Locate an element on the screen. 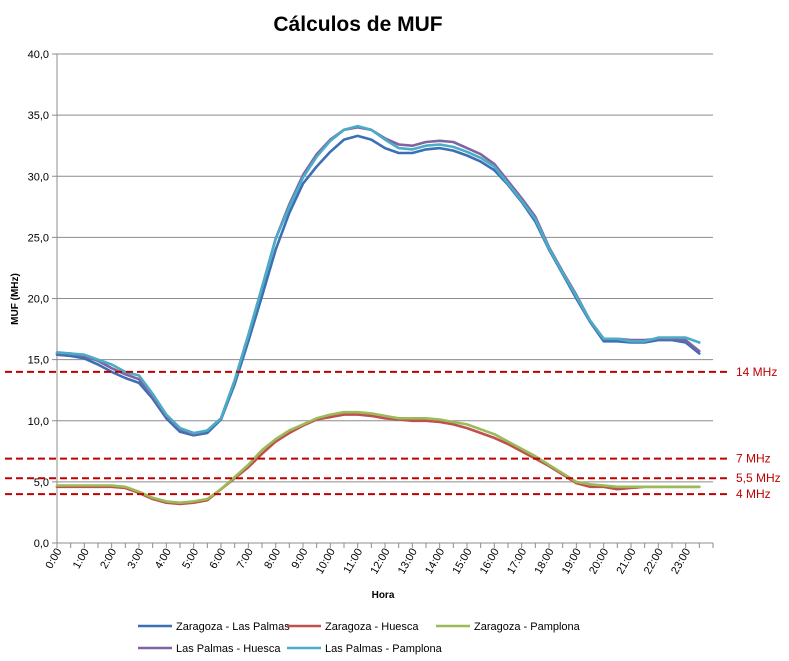 The image size is (789, 661). x-tick-label: 3:00 is located at coordinates (135, 559).